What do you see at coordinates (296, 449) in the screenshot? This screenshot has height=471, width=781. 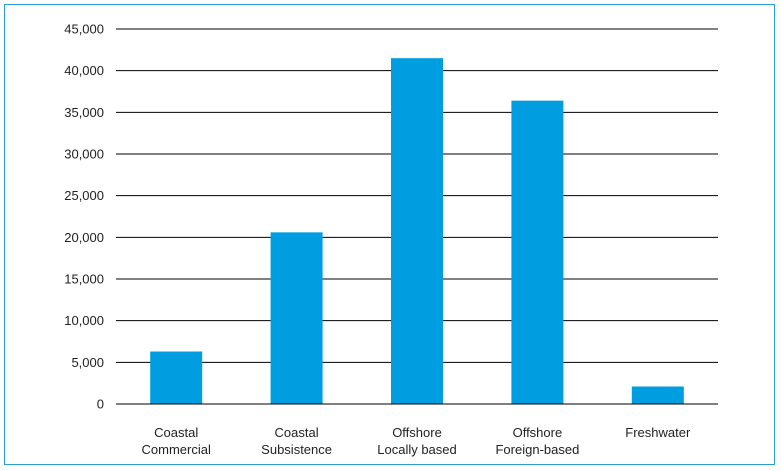 I see `x-category-label: Subsistence` at bounding box center [296, 449].